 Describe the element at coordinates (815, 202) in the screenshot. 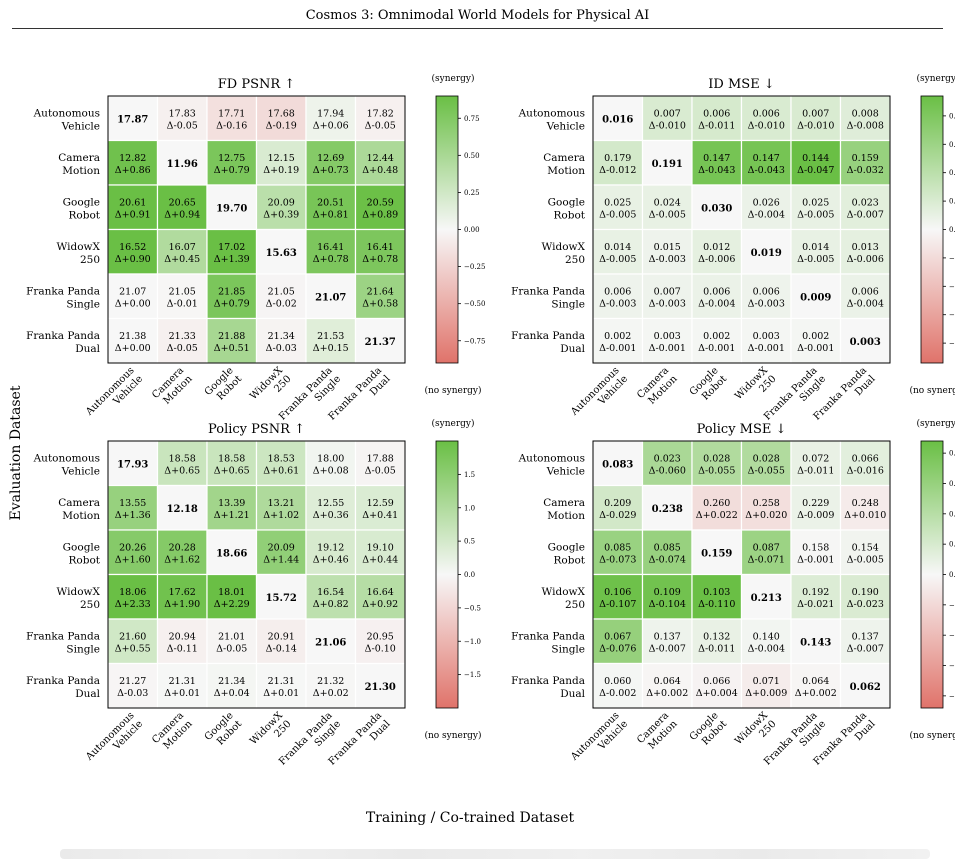

I see `cell-value-label: 0.025` at that location.